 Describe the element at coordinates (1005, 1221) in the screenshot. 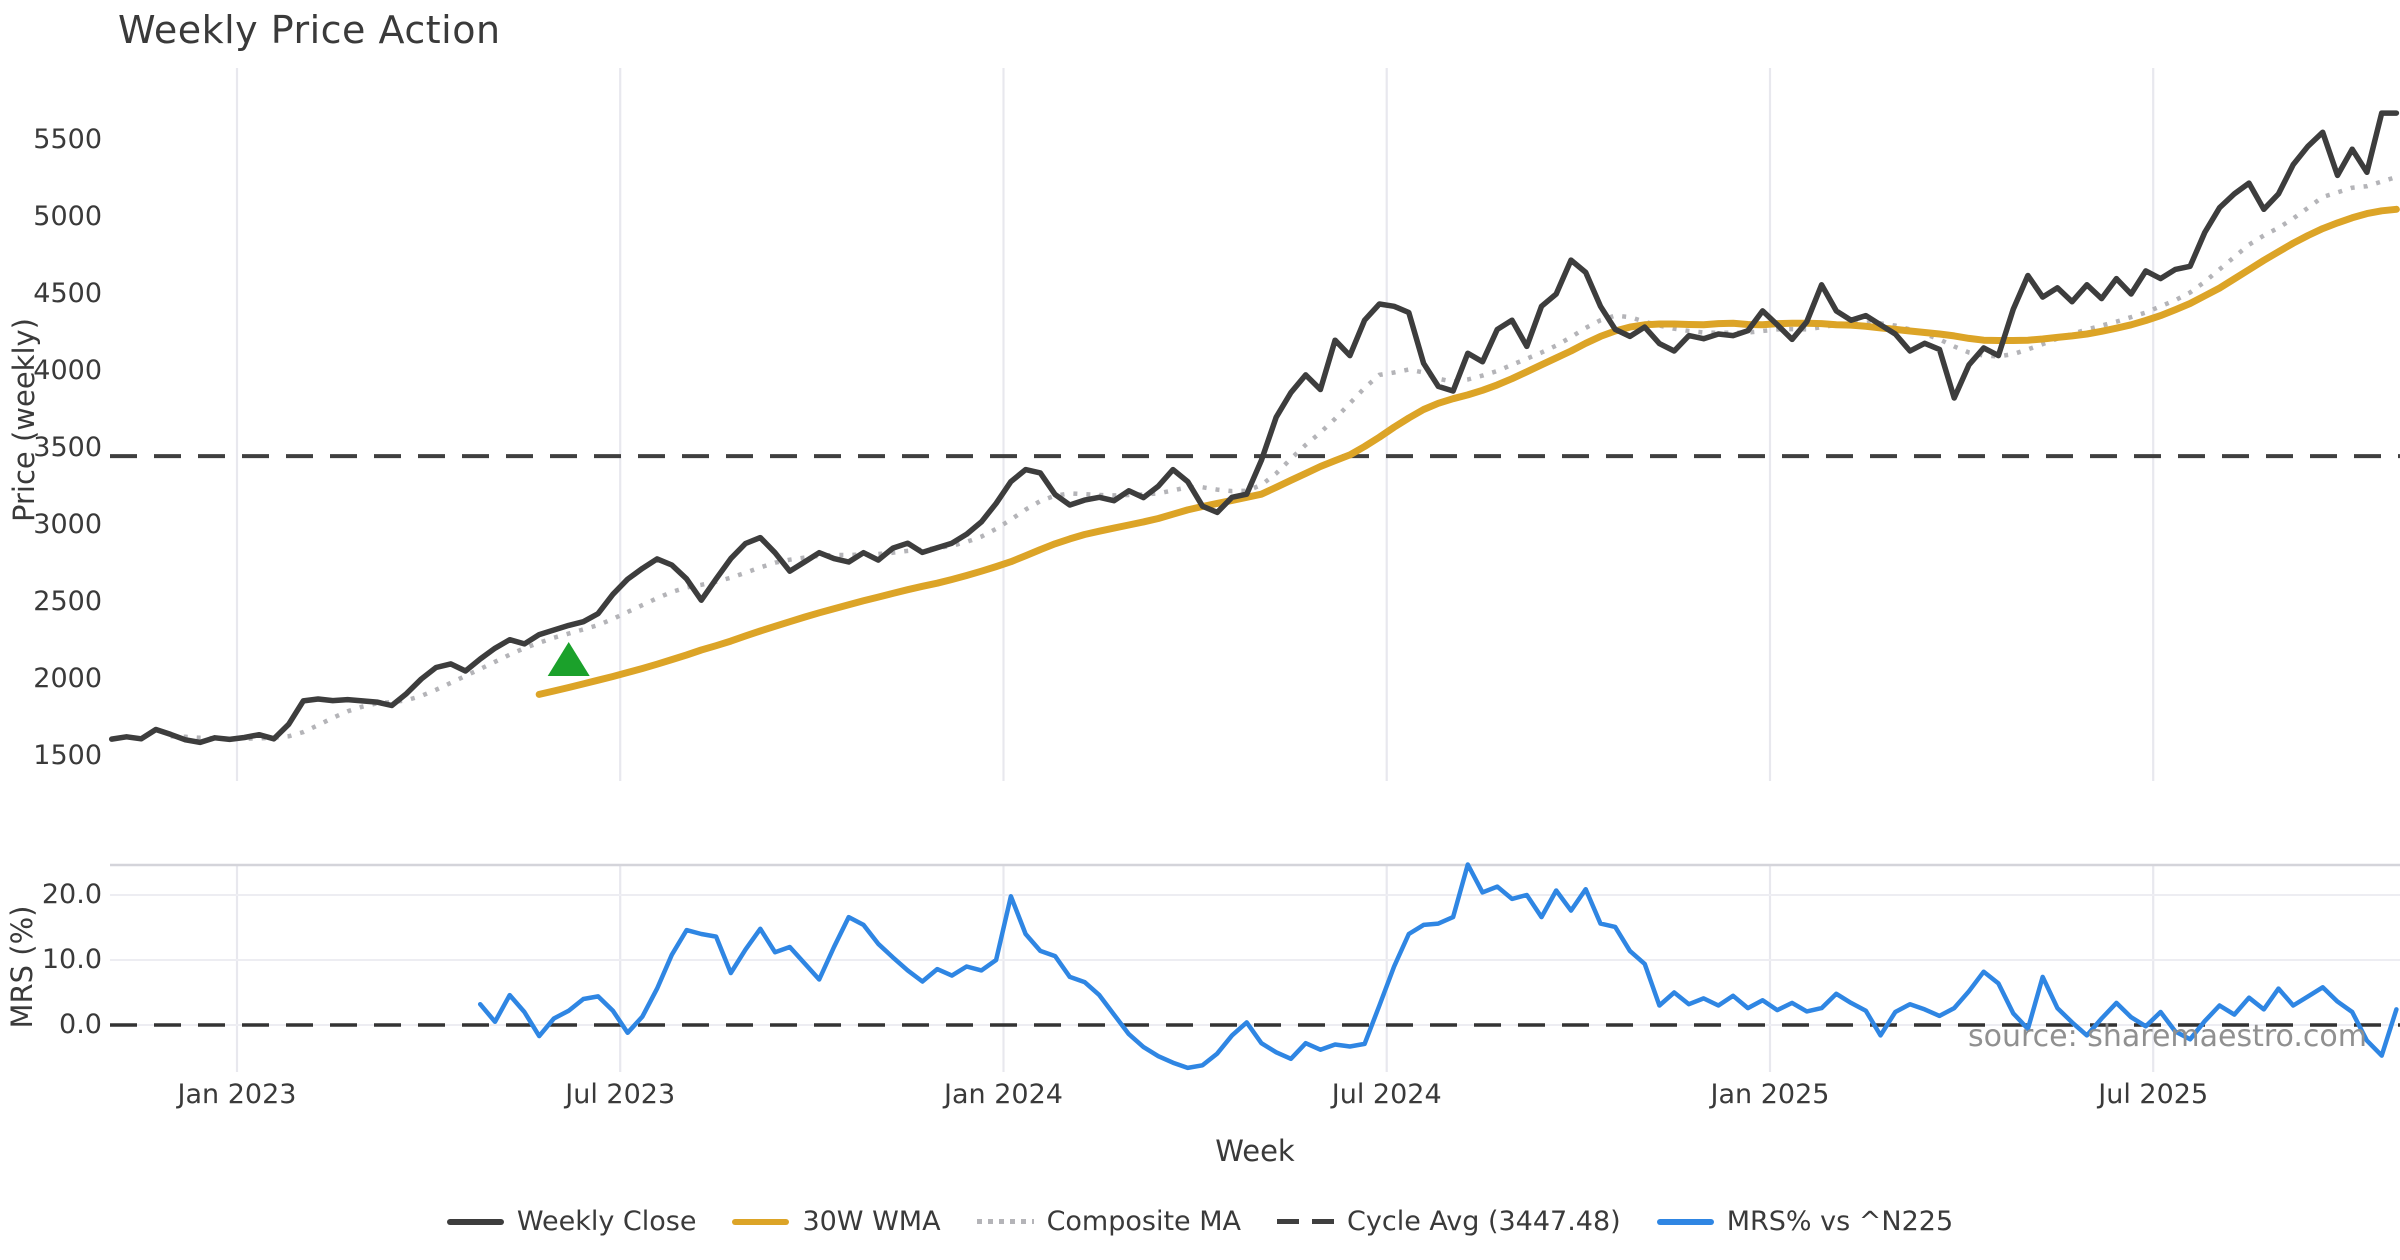

I see `composite-dotted-line-icon` at that location.